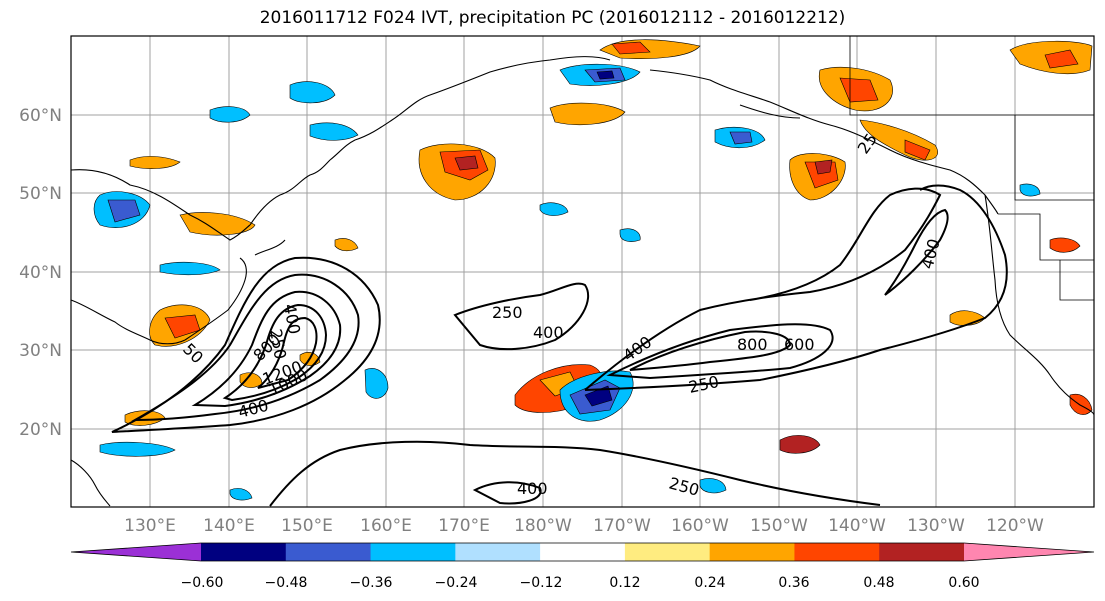 Image resolution: width=1105 pixels, height=601 pixels. I want to click on lat-label: 30°N, so click(40, 351).